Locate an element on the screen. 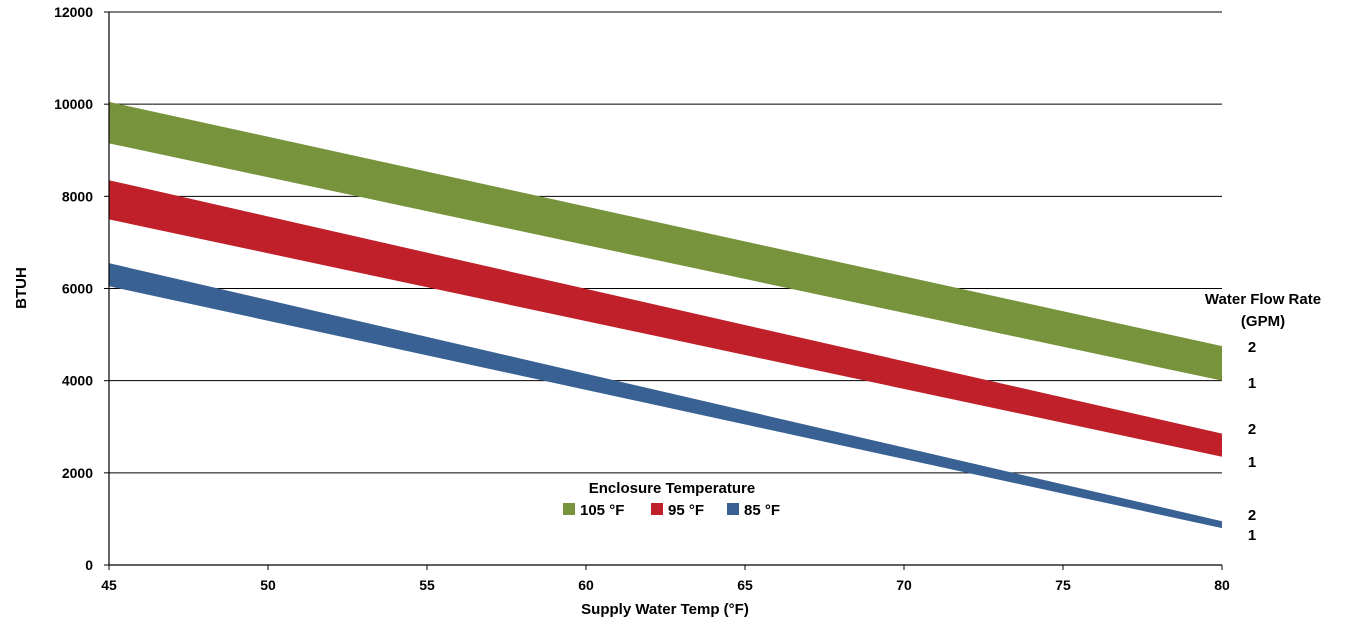 The height and width of the screenshot is (627, 1345). x-tick-label: 55 is located at coordinates (427, 585).